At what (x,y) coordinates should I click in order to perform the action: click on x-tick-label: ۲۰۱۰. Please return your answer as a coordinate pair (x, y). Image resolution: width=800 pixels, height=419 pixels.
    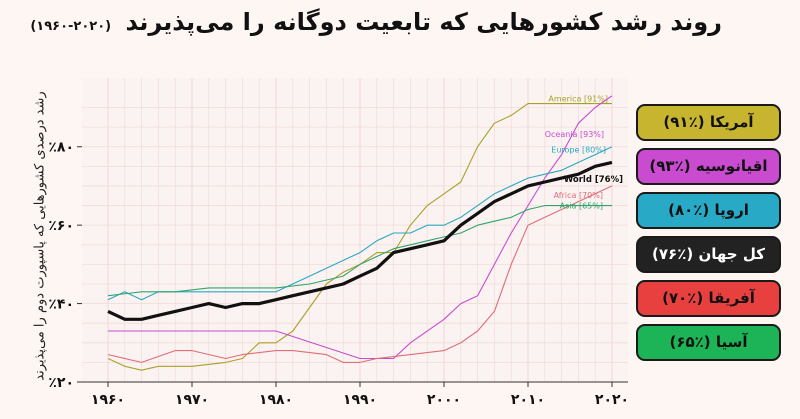
    Looking at the image, I should click on (528, 400).